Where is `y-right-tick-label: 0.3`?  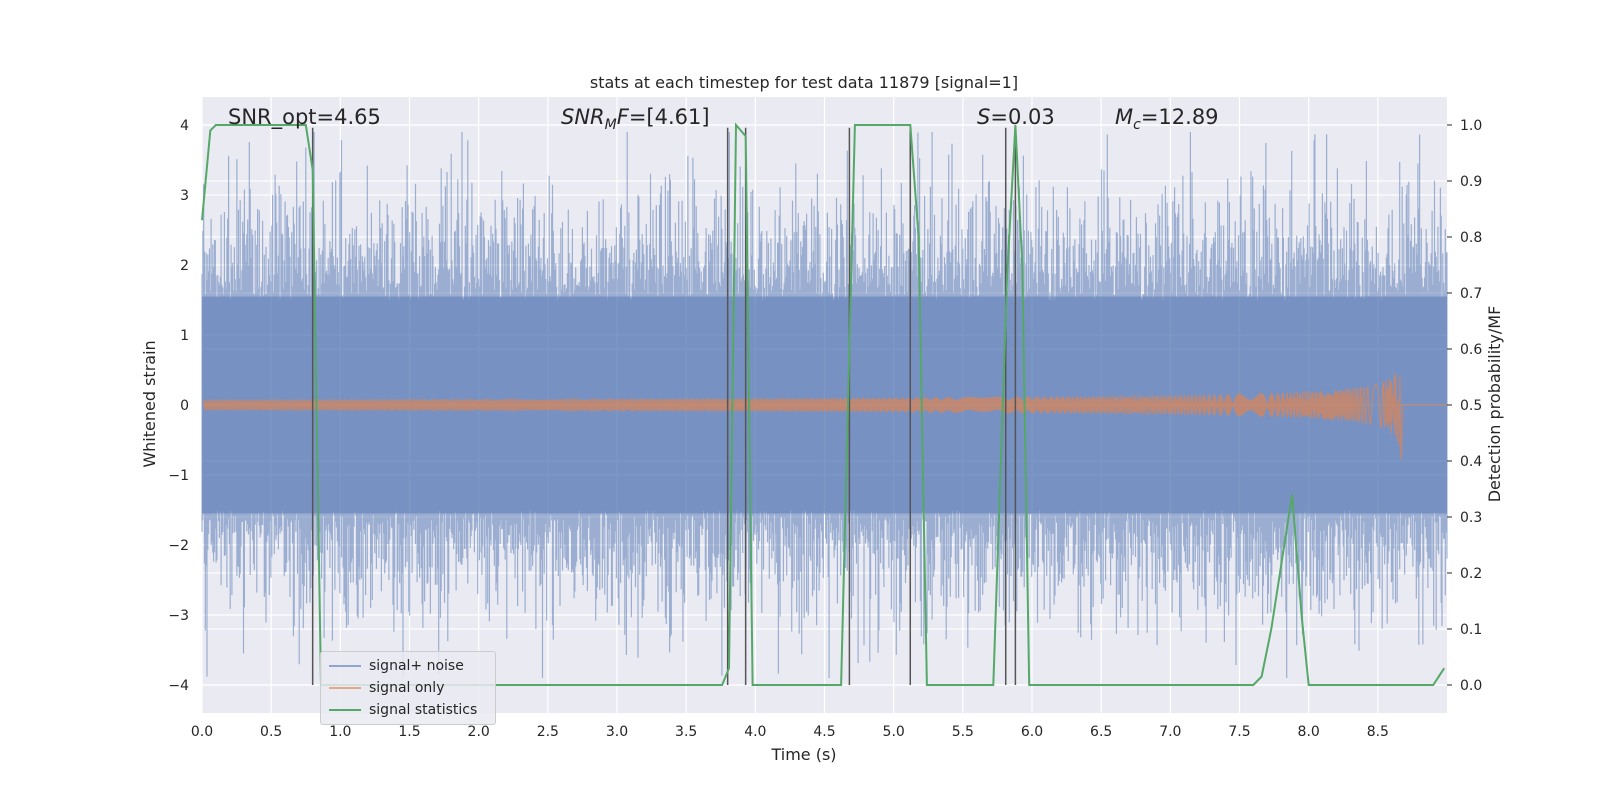
y-right-tick-label: 0.3 is located at coordinates (1471, 518).